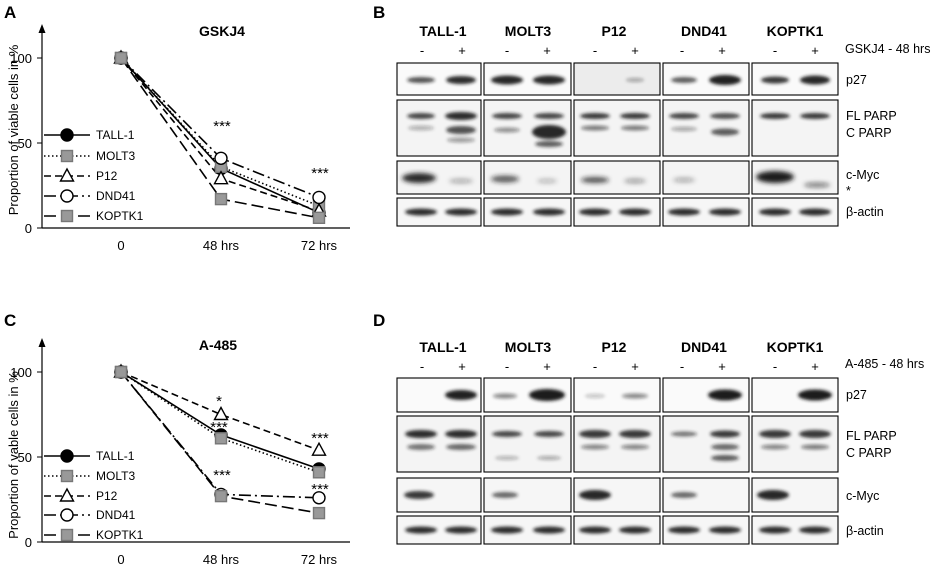  I want to click on panel-d-plus-koptk1: +, so click(815, 366).